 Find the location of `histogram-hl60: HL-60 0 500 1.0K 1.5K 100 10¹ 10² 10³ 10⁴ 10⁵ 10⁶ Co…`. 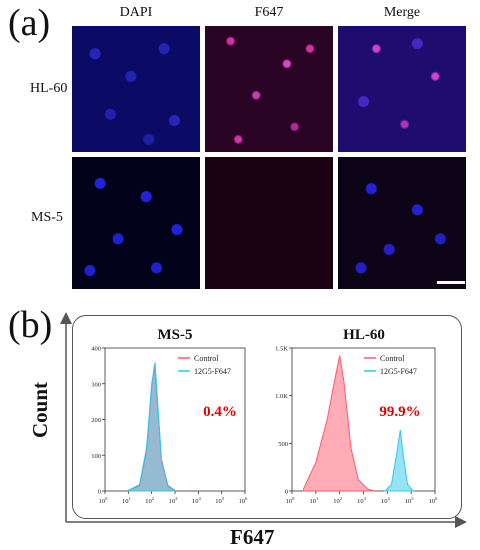

histogram-hl60: HL-60 0 500 1.0K 1.5K 100 10¹ 10² 10³ 10⁴ 10⁵ 10⁶ Co… is located at coordinates (356, 416).